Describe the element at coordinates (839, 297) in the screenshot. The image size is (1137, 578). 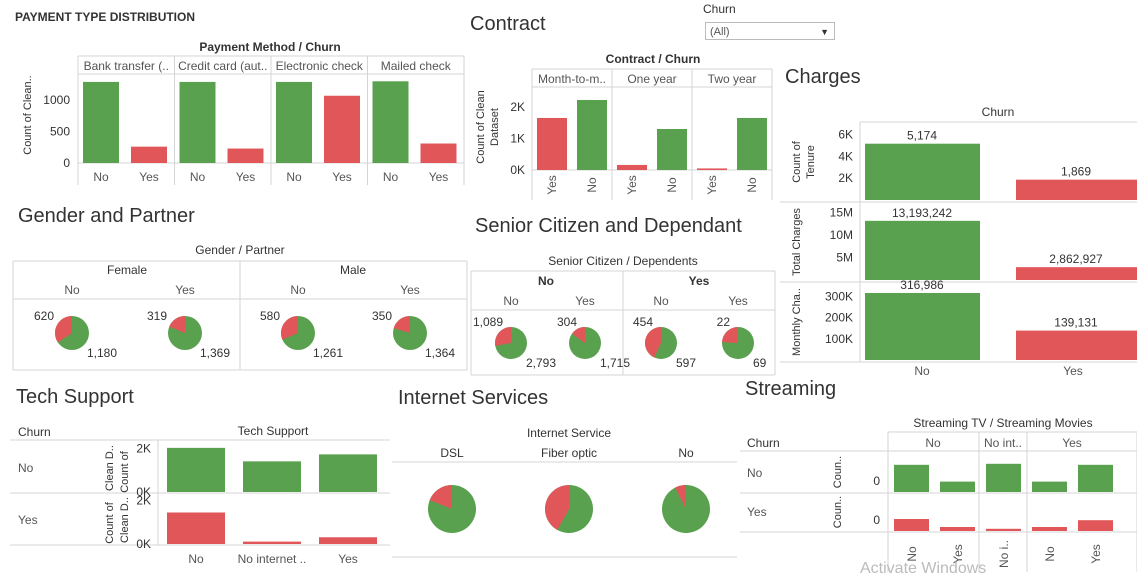
I see `charges-y-tick: 300K` at that location.